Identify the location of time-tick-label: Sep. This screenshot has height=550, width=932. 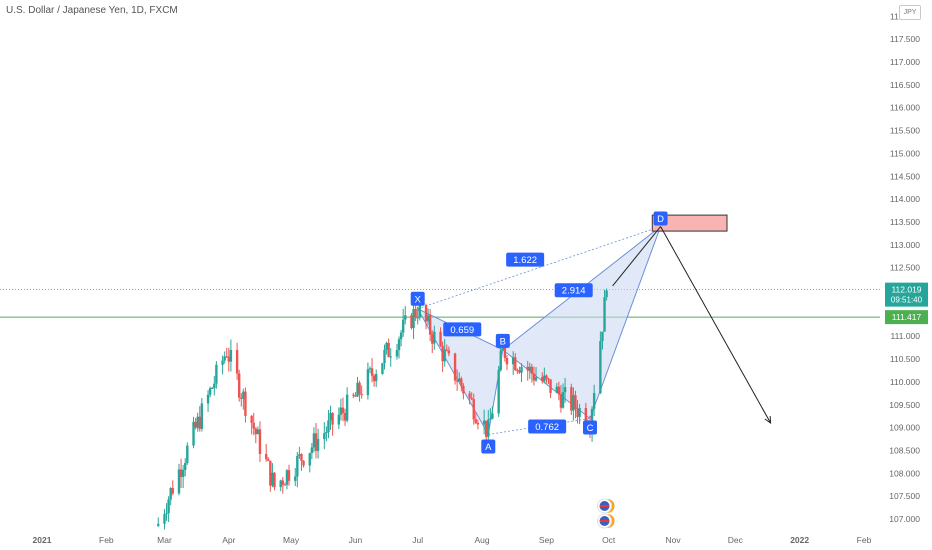
(546, 540).